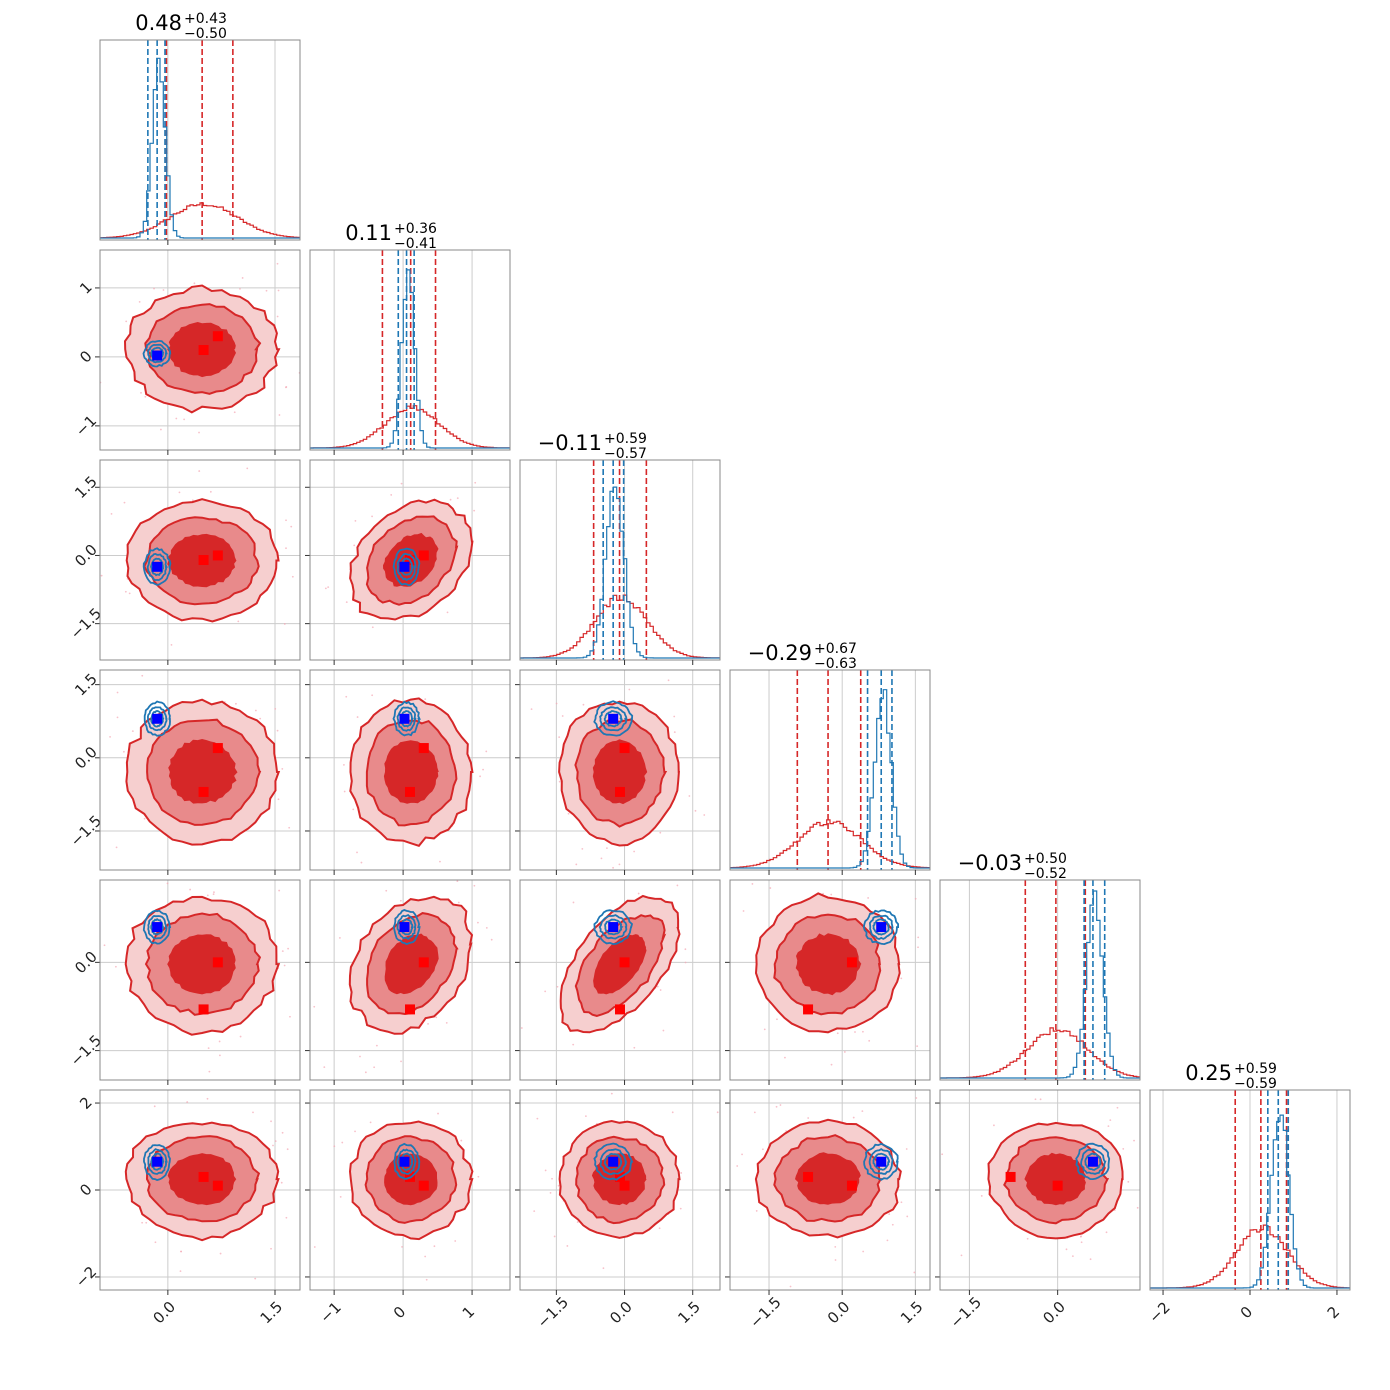 The height and width of the screenshot is (1390, 1390). I want to click on contour-panel-2-0: 1.50.0−1.5, so click(184, 577).